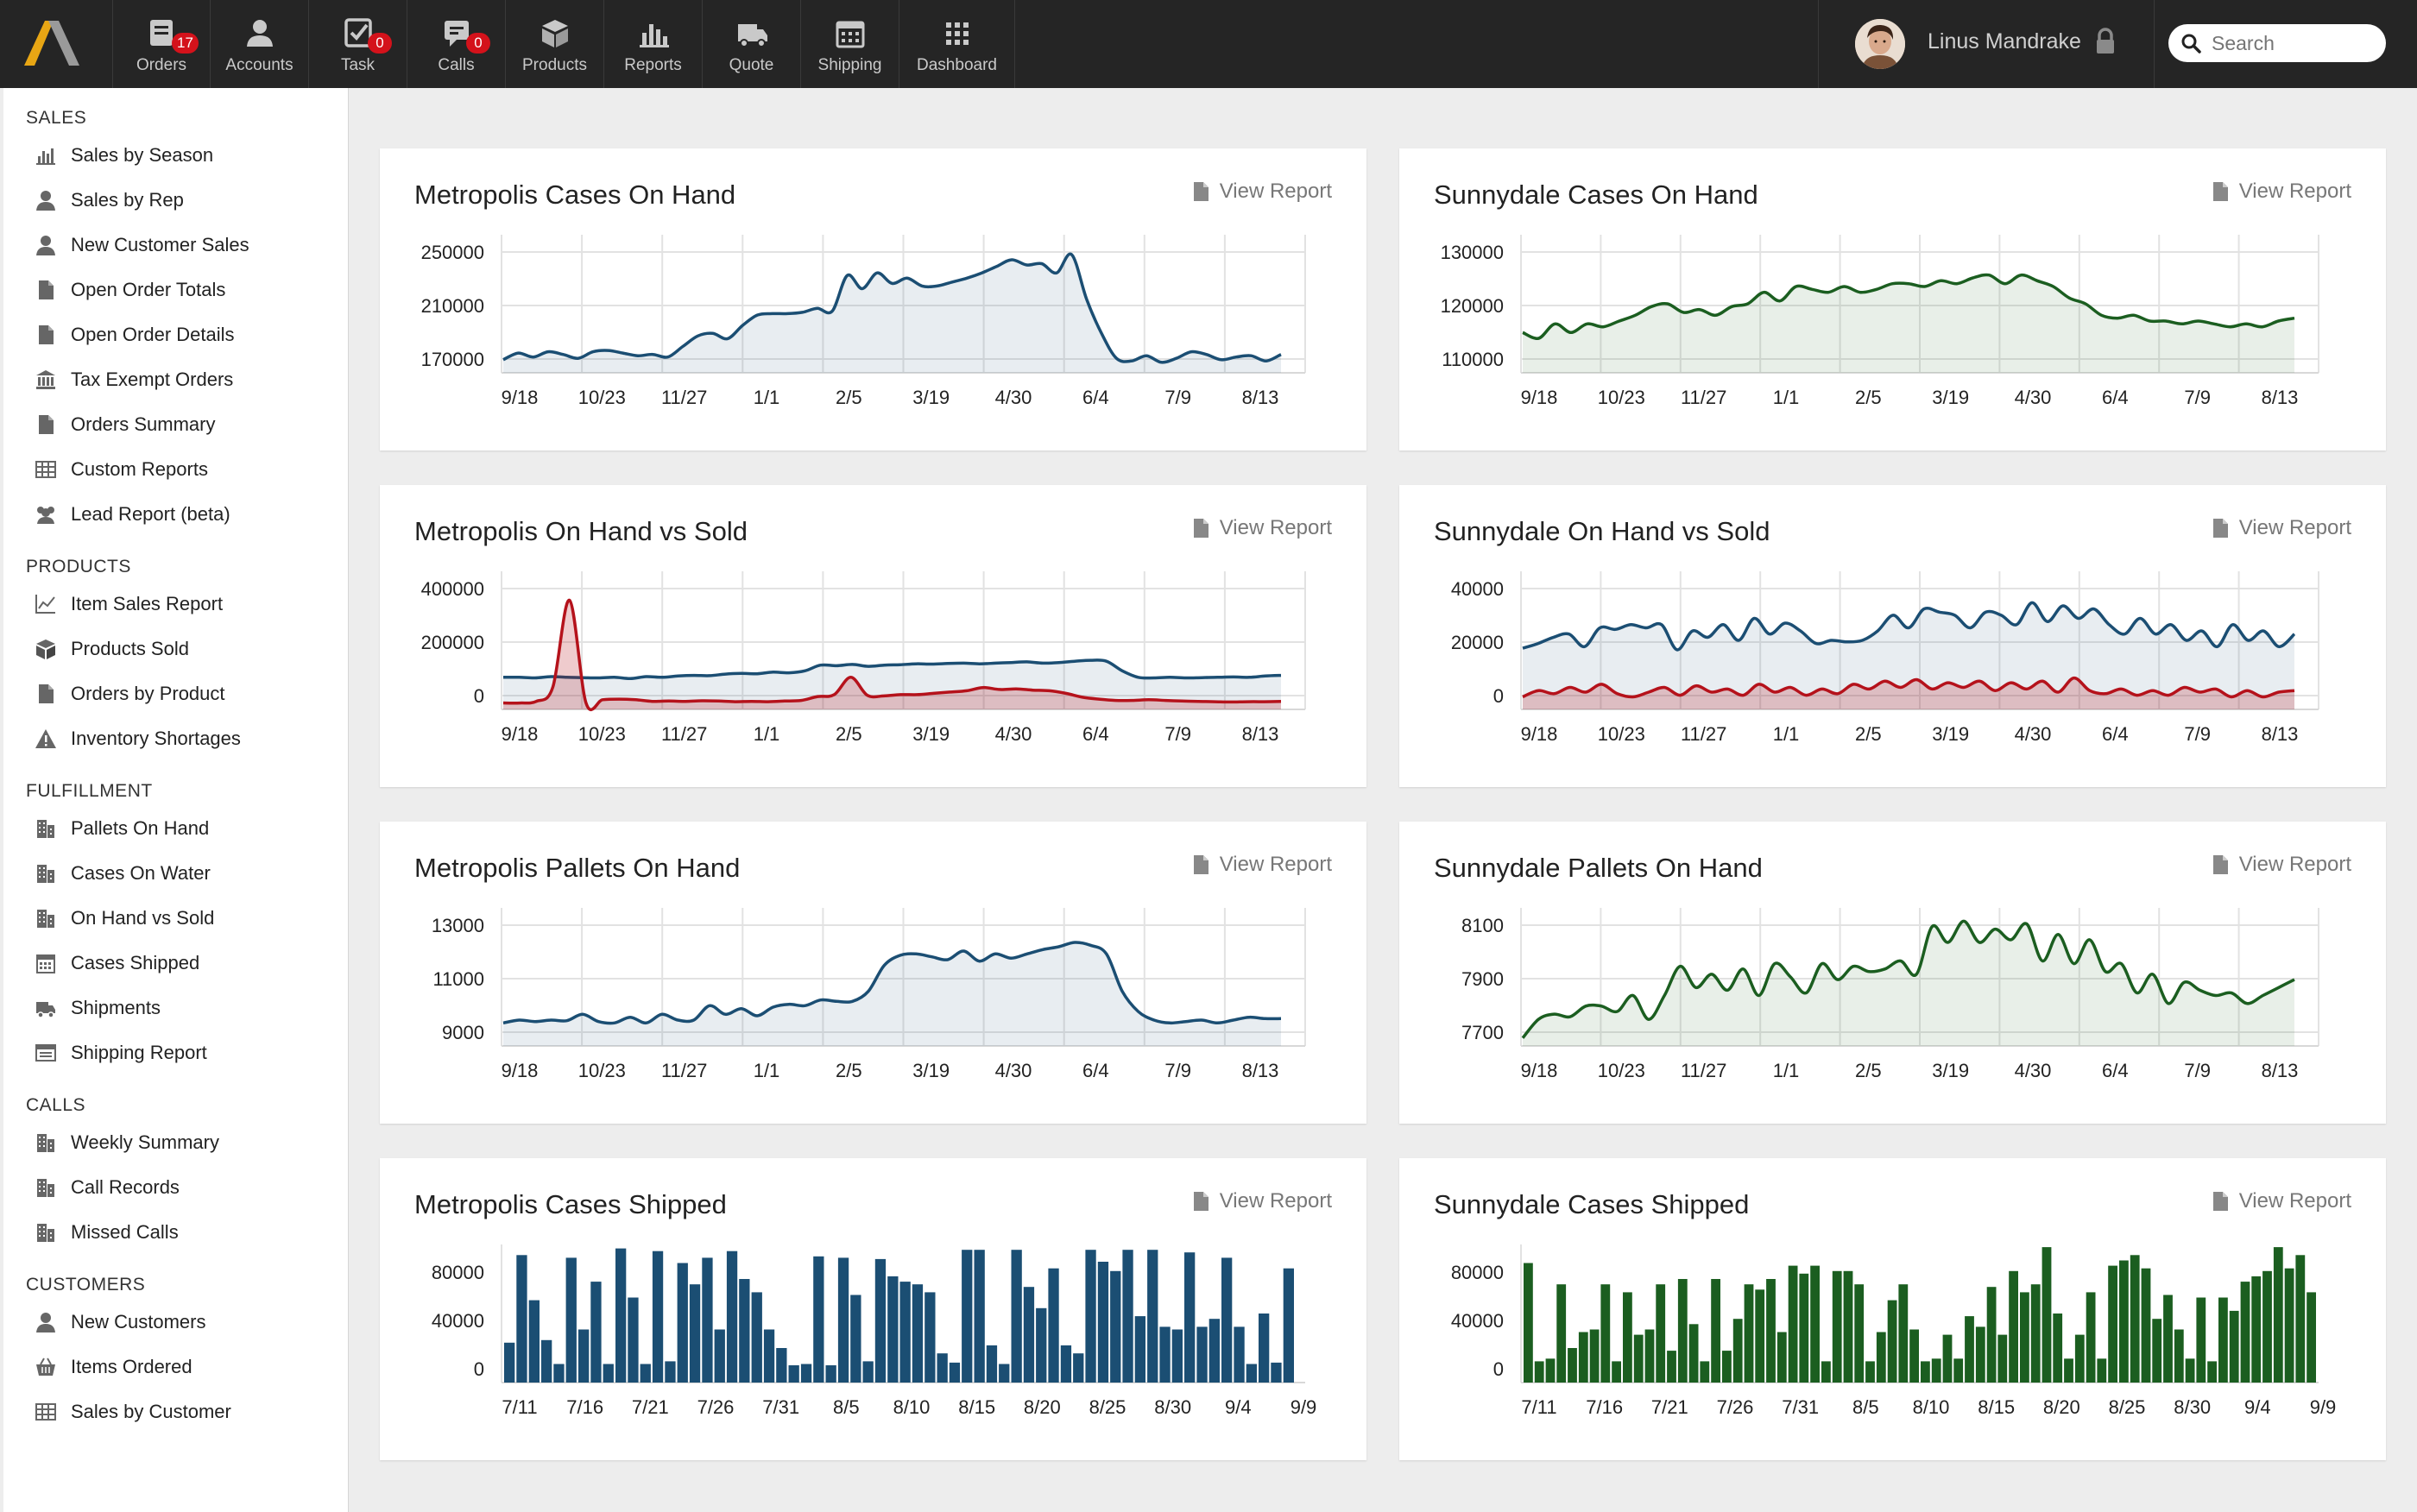 The image size is (2417, 1512). What do you see at coordinates (127, 200) in the screenshot?
I see `sidebar-item-label: Sales by Rep` at bounding box center [127, 200].